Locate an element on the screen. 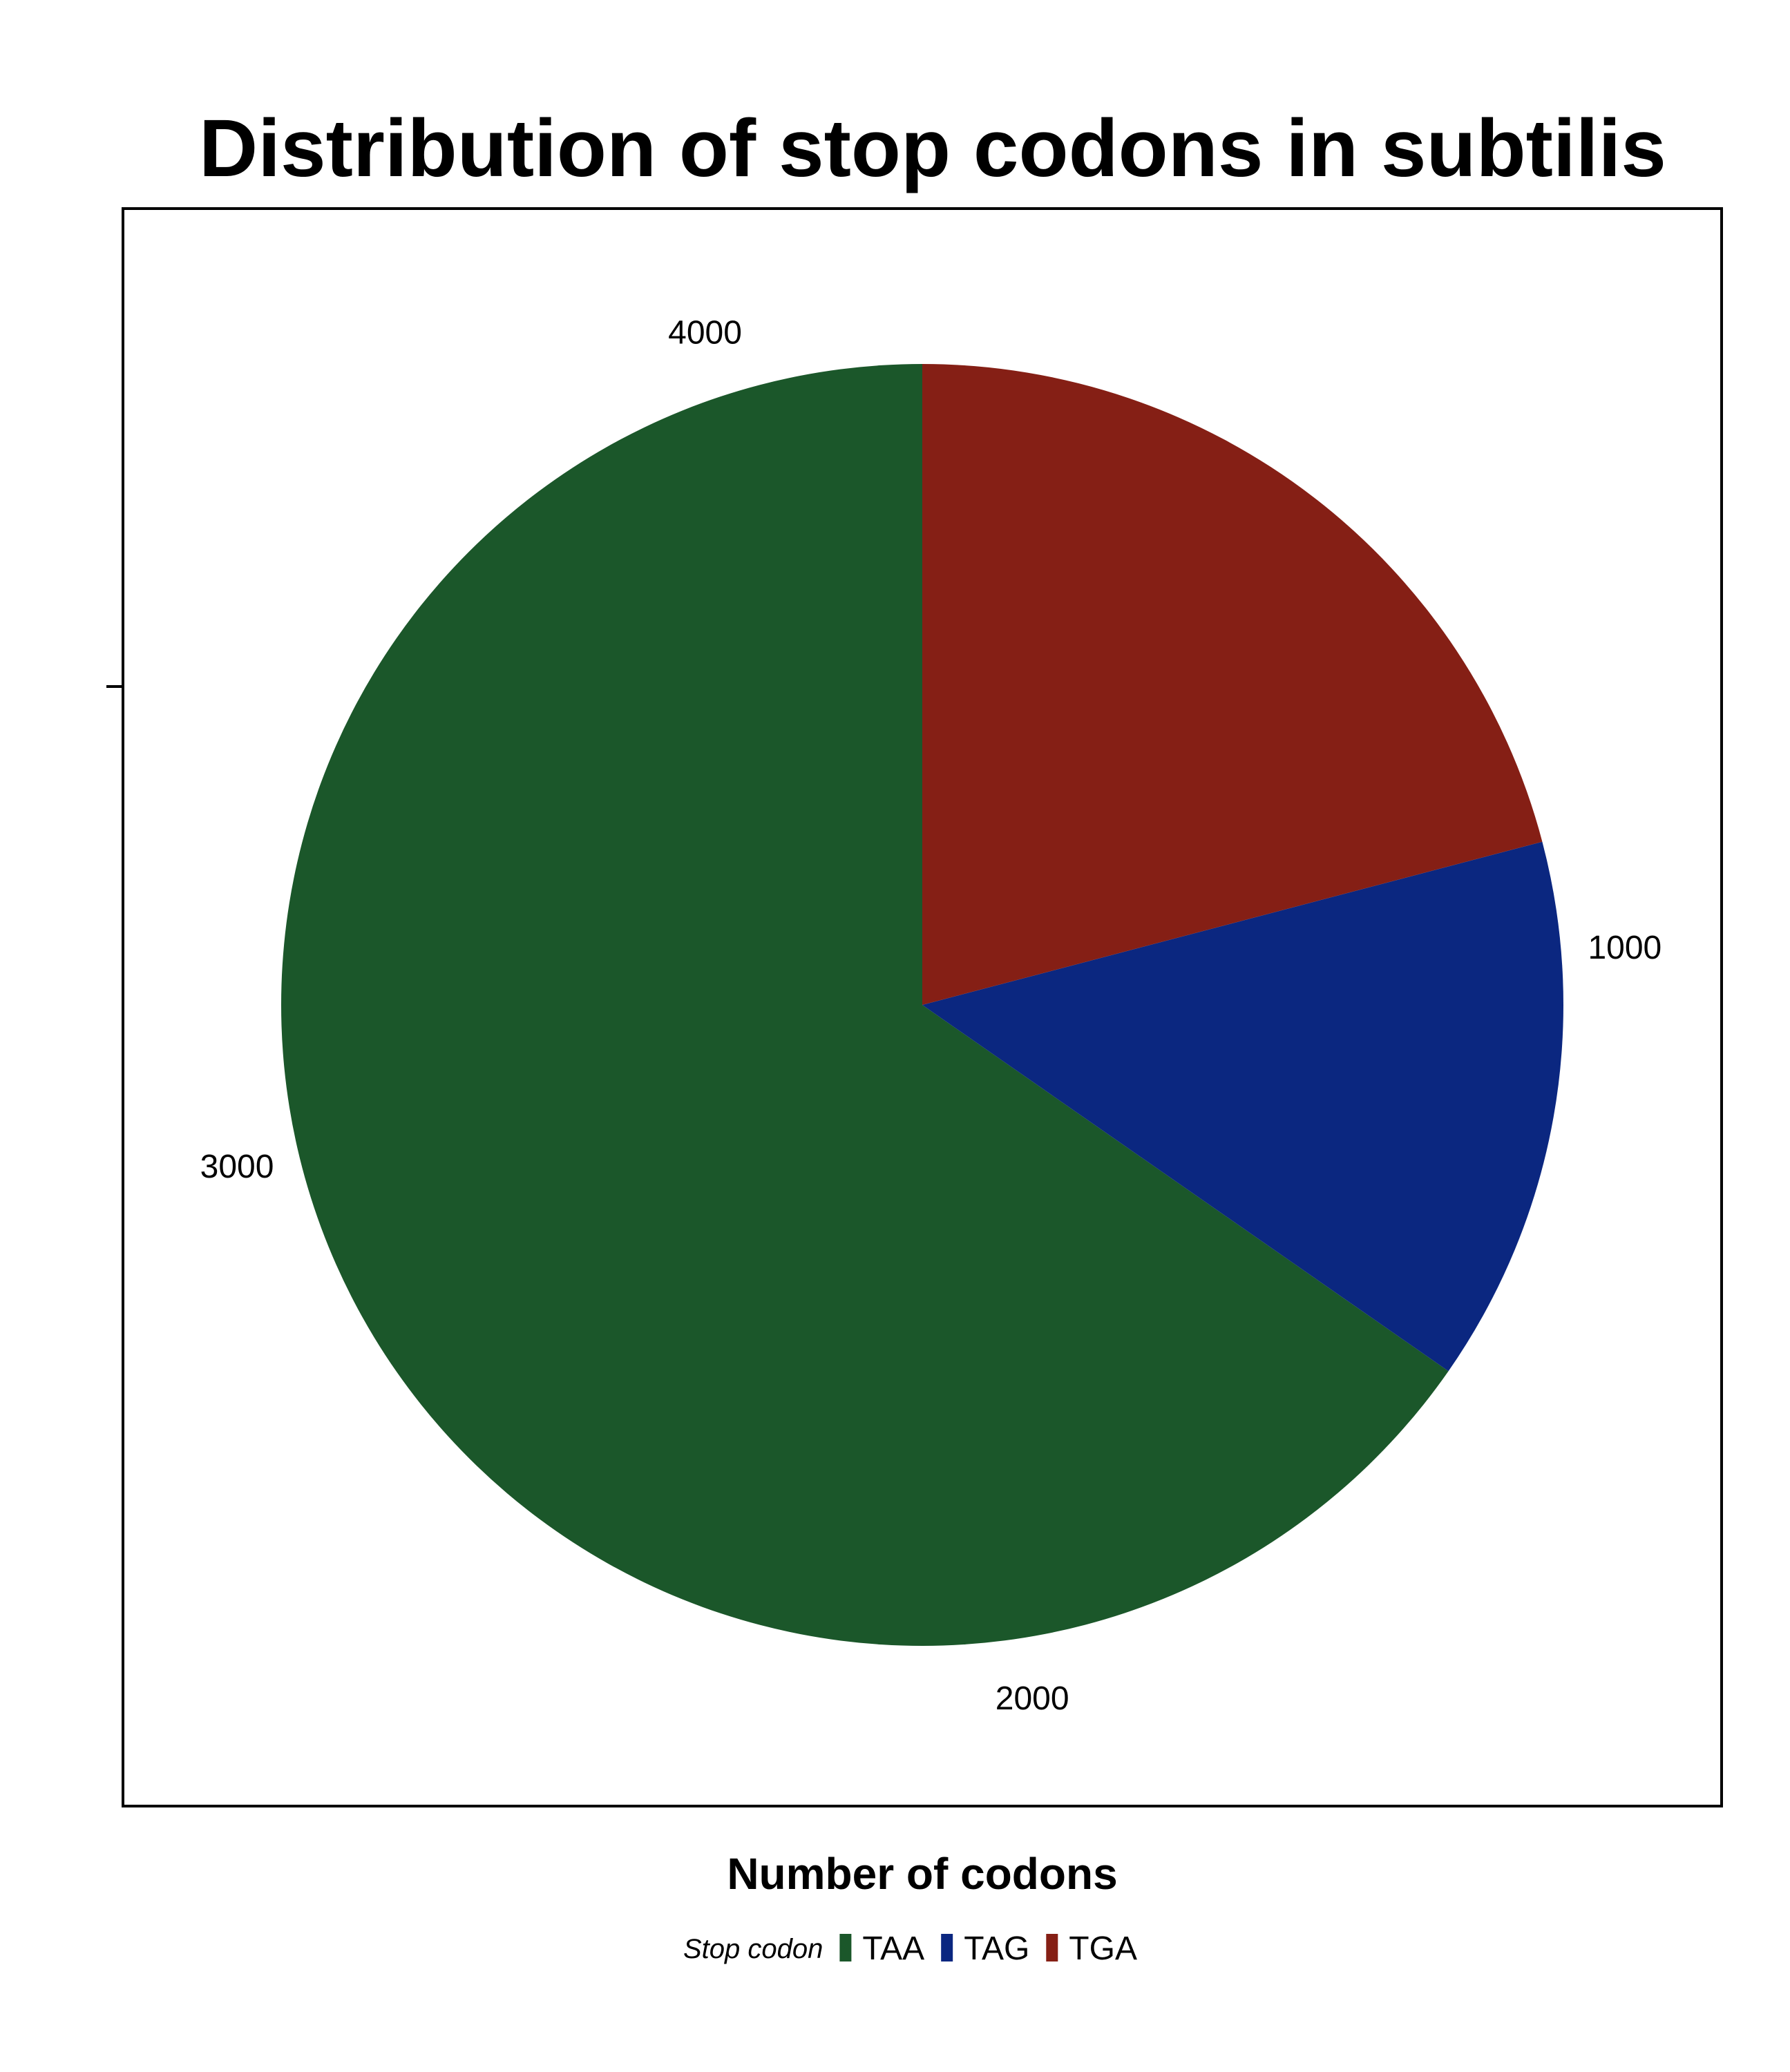  legend-label-tag: TAG is located at coordinates (997, 1948).